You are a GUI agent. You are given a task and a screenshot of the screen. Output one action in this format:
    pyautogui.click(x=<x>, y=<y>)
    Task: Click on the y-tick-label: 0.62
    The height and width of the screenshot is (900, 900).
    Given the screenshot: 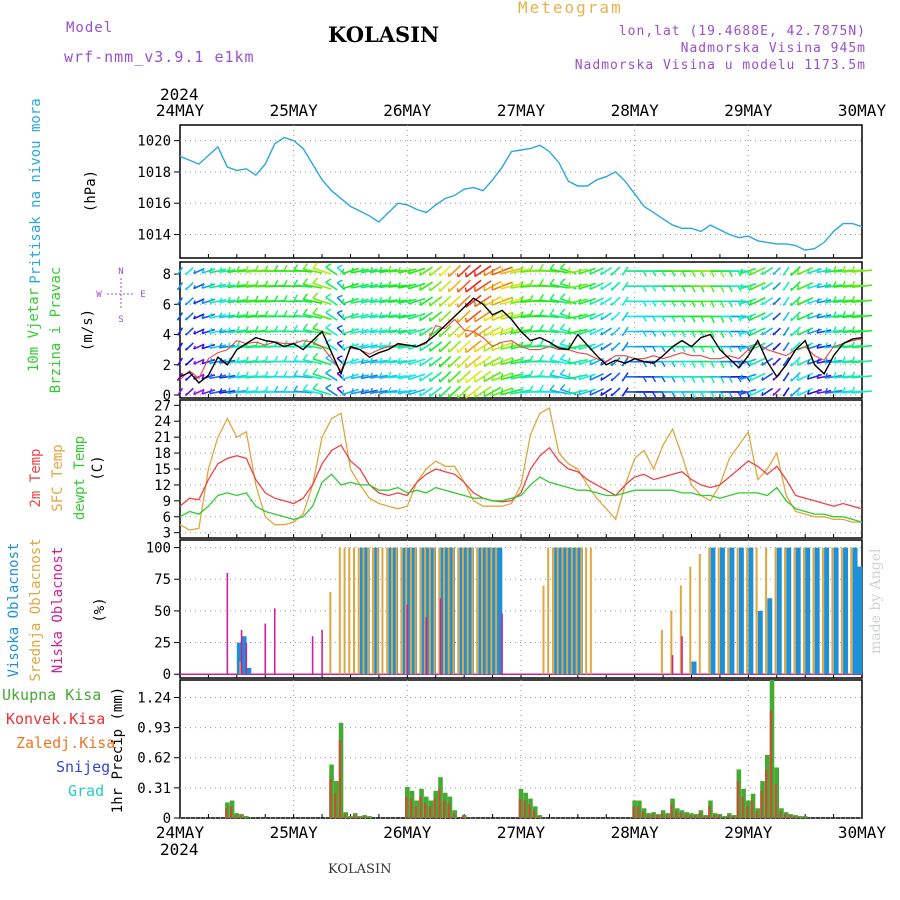 What is the action you would take?
    pyautogui.click(x=154, y=759)
    